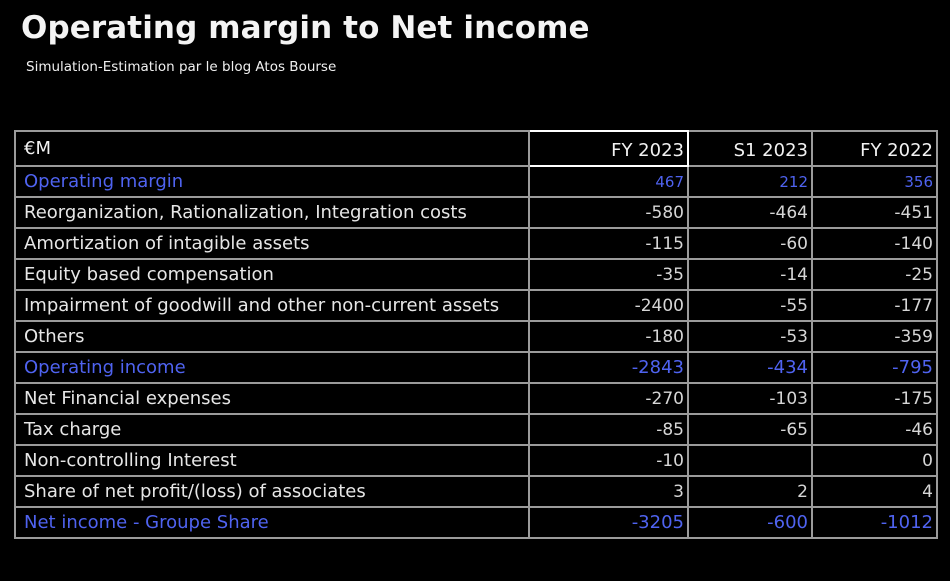 The height and width of the screenshot is (581, 950). Describe the element at coordinates (874, 460) in the screenshot. I see `row-value-fy2022: 0` at that location.